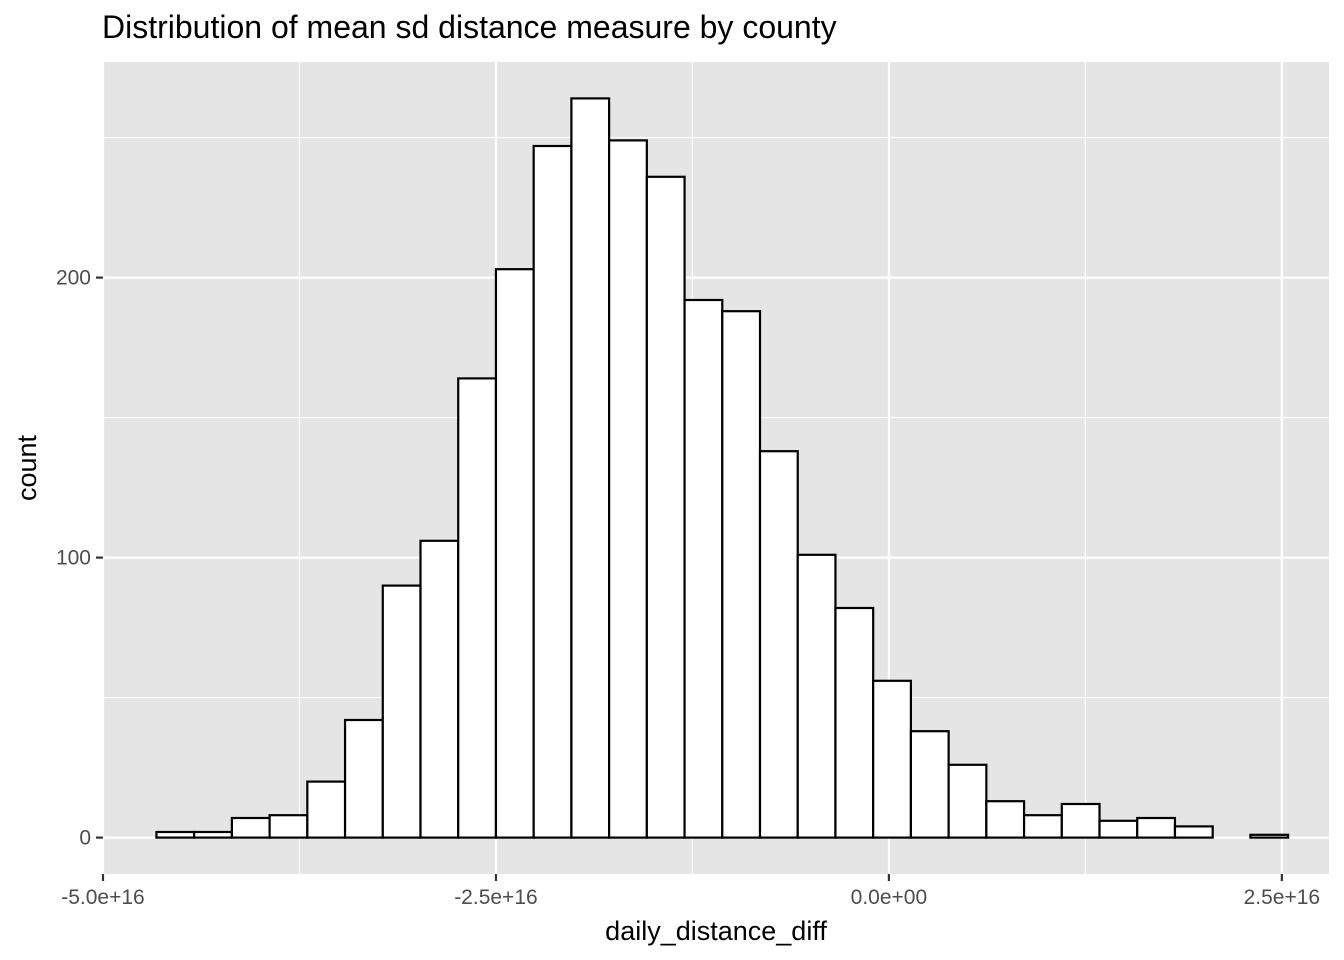 This screenshot has width=1344, height=960. I want to click on x-axis: -5.0e+16 -2.5e+16 0.0e+00 2.5e+16, so click(690, 891).